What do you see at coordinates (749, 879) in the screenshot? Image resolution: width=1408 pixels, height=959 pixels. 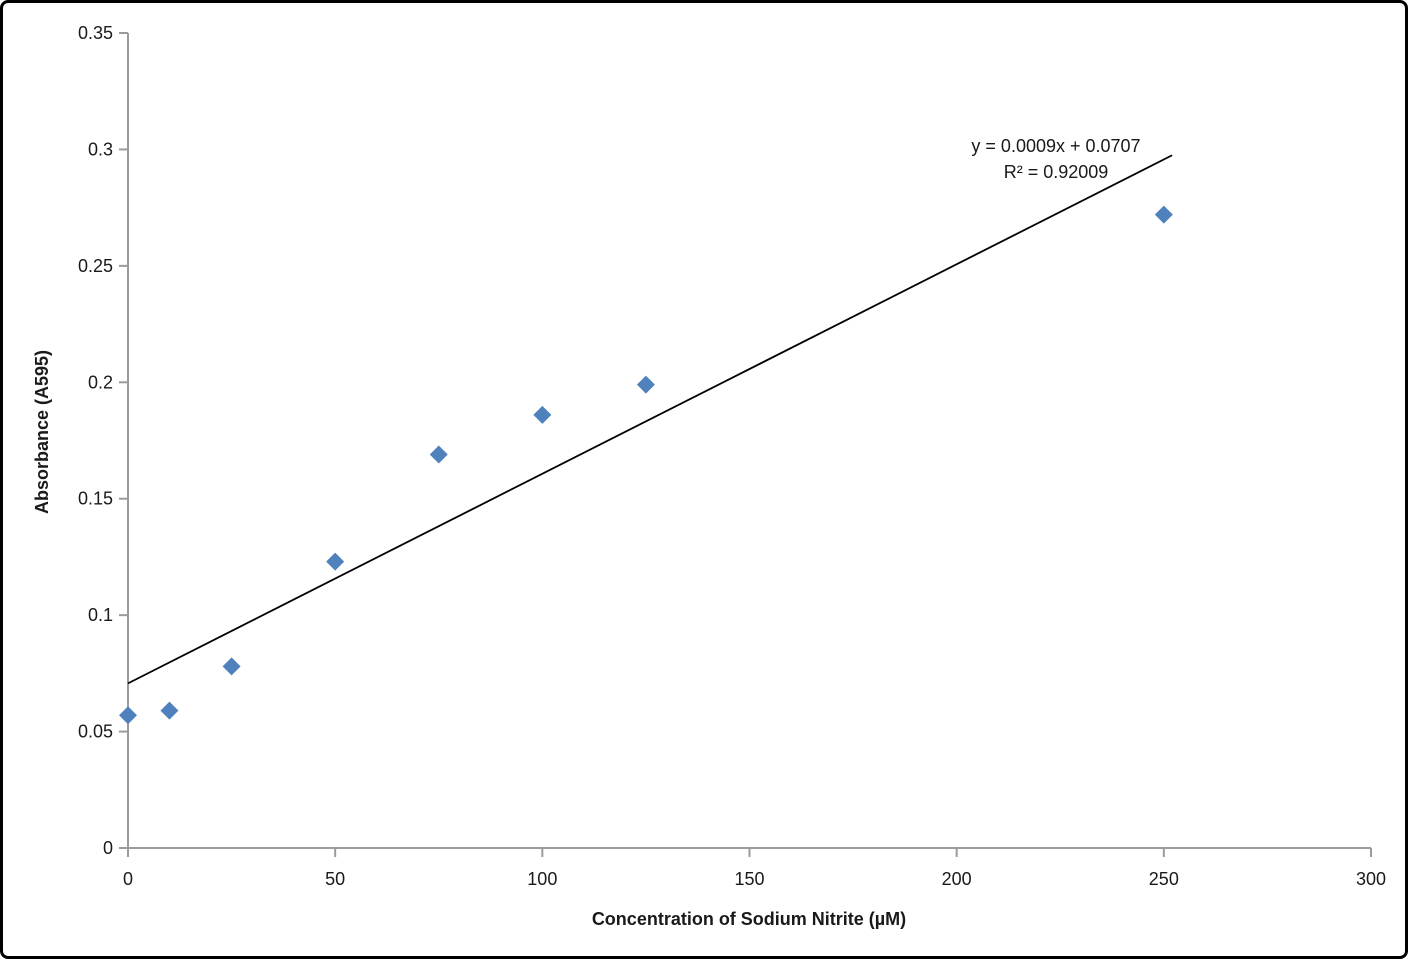 I see `x-tick-label: 150` at bounding box center [749, 879].